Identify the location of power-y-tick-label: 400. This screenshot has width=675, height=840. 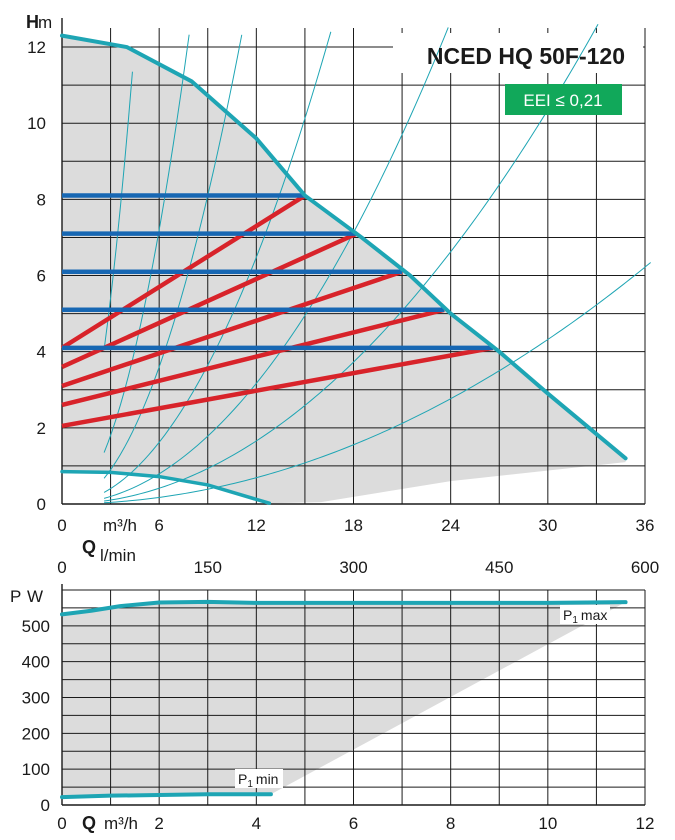
(36, 662).